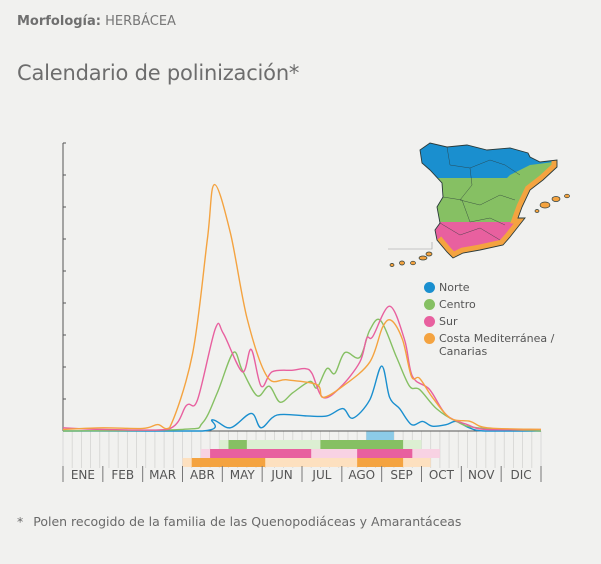 This screenshot has width=601, height=564. What do you see at coordinates (83, 475) in the screenshot?
I see `month-label: ENE` at bounding box center [83, 475].